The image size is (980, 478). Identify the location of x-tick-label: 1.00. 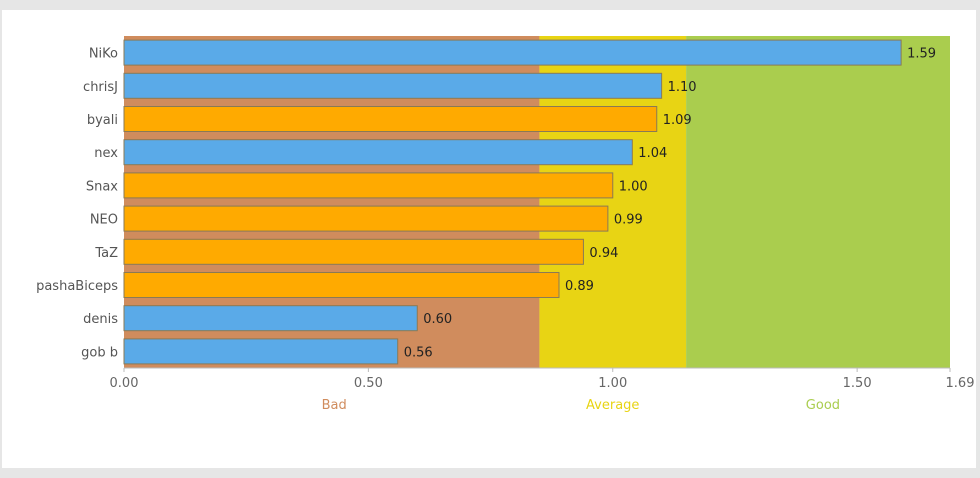
(612, 383).